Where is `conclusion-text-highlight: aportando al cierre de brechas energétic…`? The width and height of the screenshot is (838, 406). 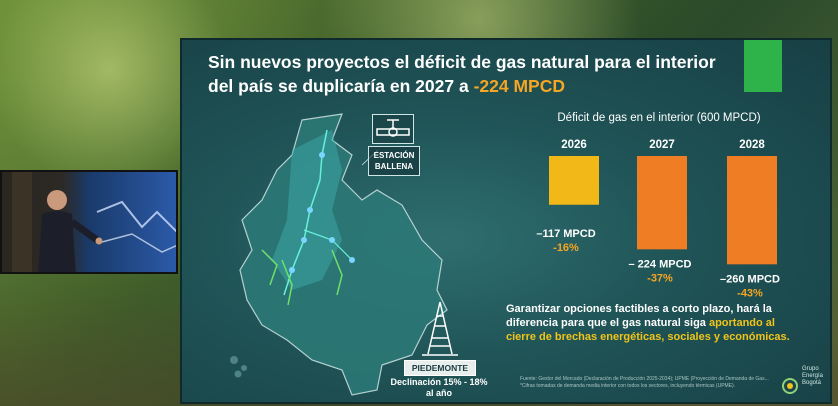 conclusion-text-highlight: aportando al cierre de brechas energétic… is located at coordinates (648, 330).